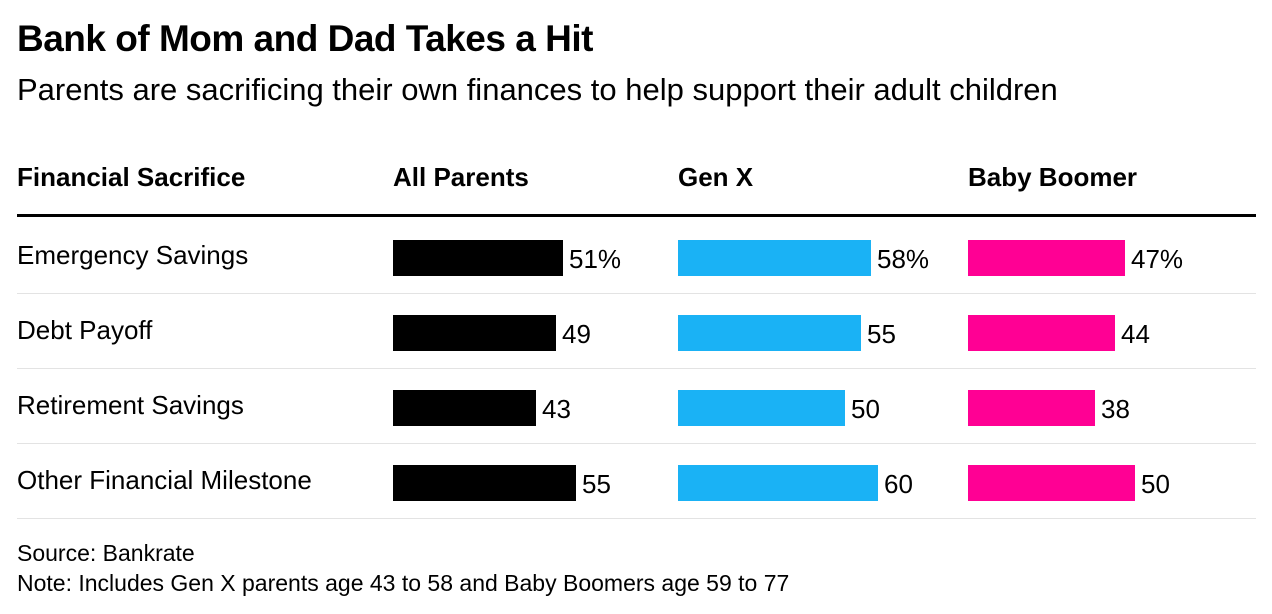 The image size is (1272, 614). What do you see at coordinates (85, 330) in the screenshot?
I see `category-label: Debt Payoff` at bounding box center [85, 330].